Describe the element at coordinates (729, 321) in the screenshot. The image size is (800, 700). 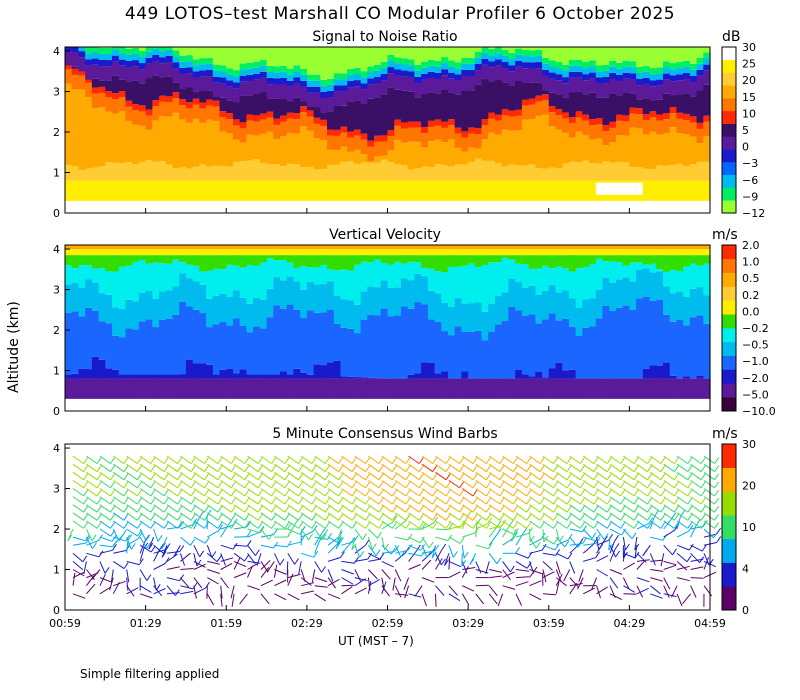
I see `velocity-colorbar-swatch` at that location.